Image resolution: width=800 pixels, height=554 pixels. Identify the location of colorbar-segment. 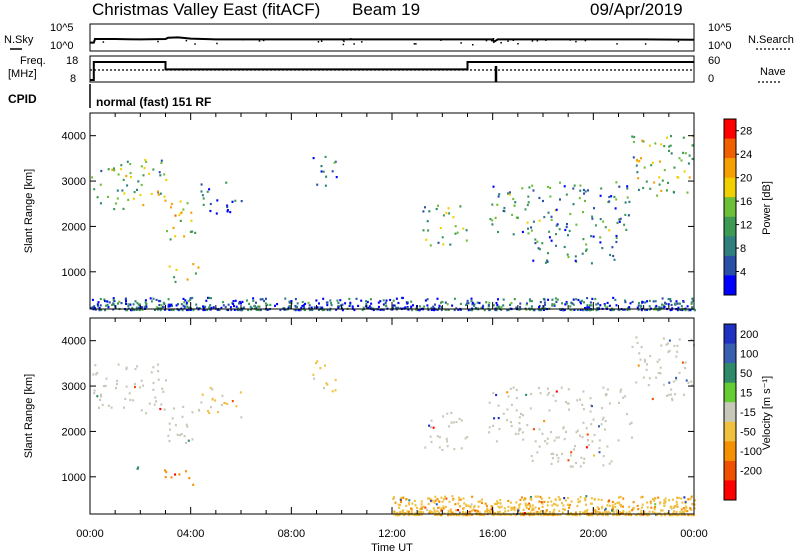
(730, 373).